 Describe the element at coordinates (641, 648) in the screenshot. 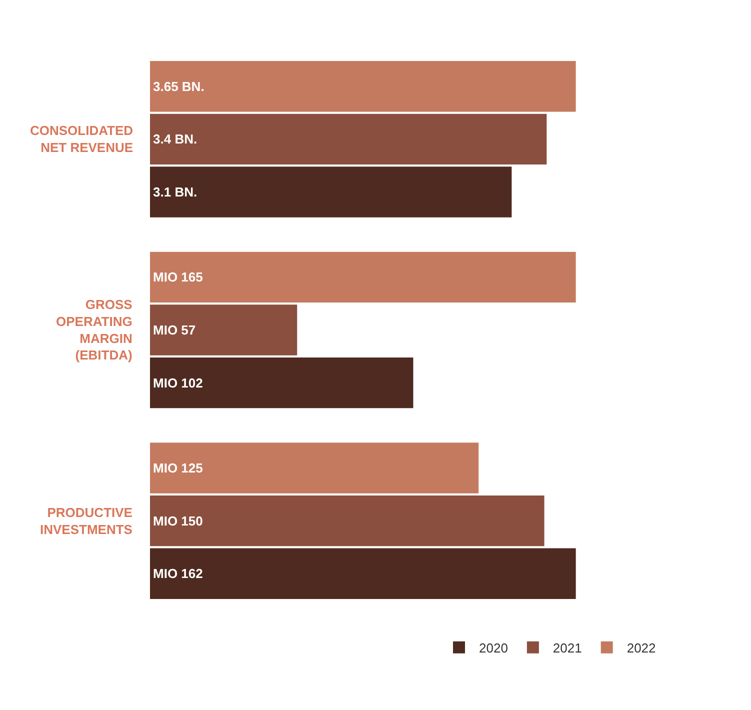

I see `legend-label: 2022` at that location.